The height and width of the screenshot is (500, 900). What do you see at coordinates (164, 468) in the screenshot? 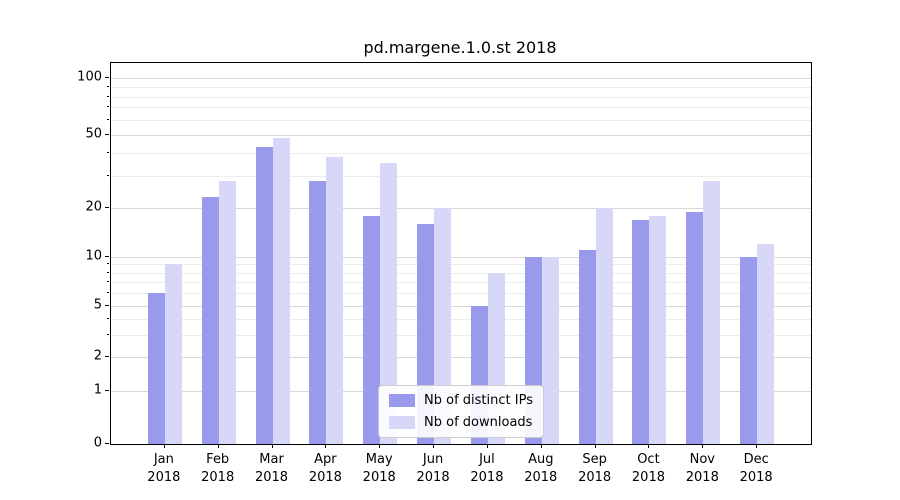
I see `x-tick-label: Jan 2018` at bounding box center [164, 468].